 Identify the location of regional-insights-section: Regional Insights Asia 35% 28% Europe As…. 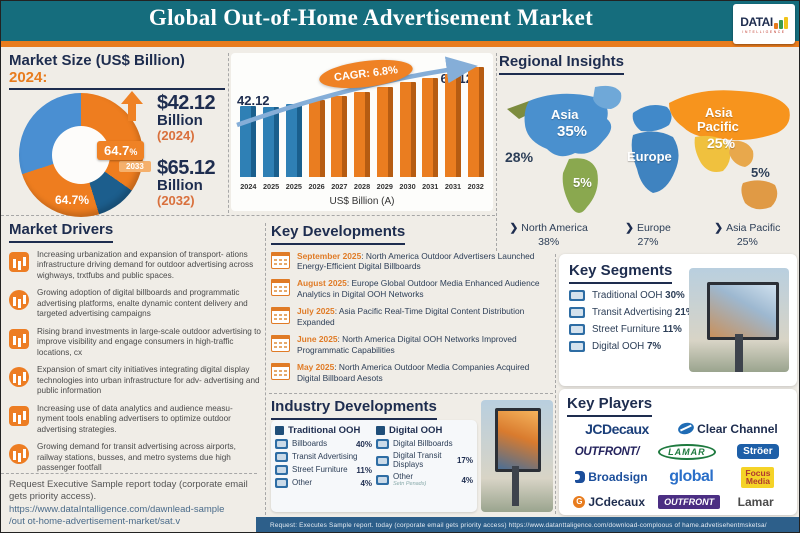
(648, 153).